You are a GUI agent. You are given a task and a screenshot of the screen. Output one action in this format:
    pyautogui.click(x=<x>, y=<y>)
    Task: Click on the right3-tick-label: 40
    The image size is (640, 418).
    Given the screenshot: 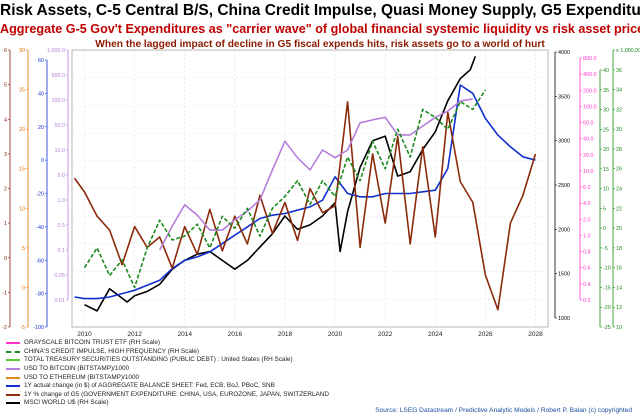 What is the action you would take?
    pyautogui.click(x=606, y=71)
    